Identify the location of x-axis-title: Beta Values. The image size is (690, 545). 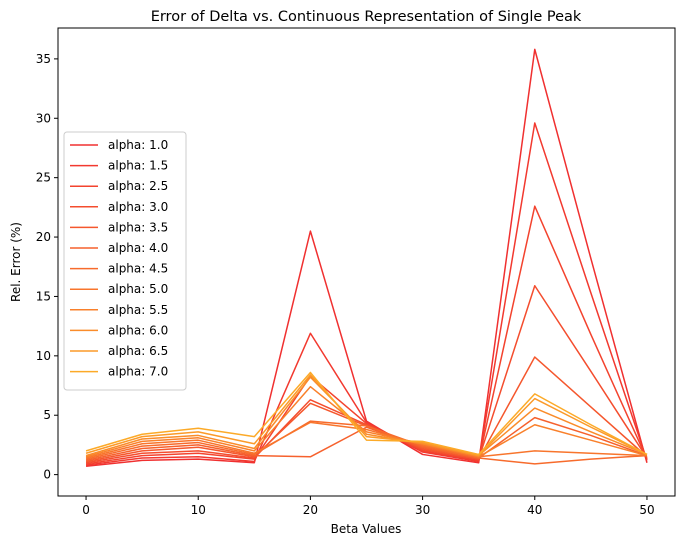
(366, 529).